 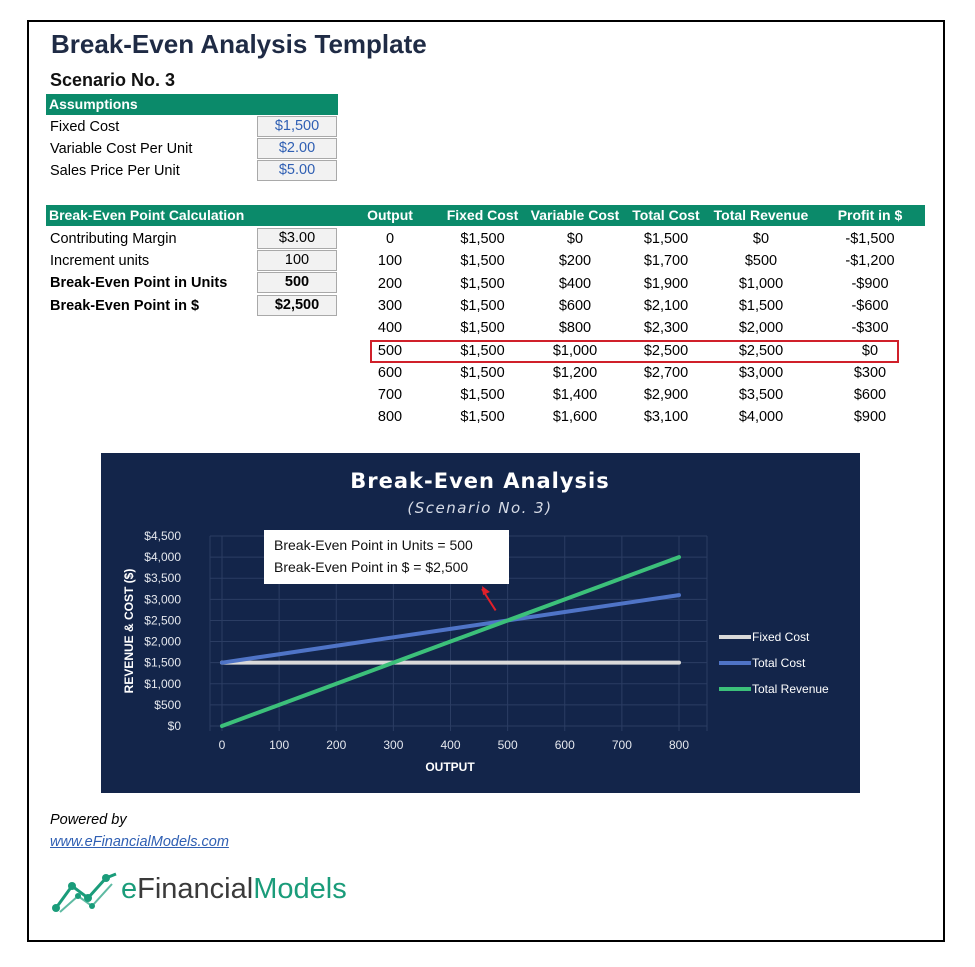 What do you see at coordinates (297, 238) in the screenshot?
I see `contributing-margin-value: $3.00` at bounding box center [297, 238].